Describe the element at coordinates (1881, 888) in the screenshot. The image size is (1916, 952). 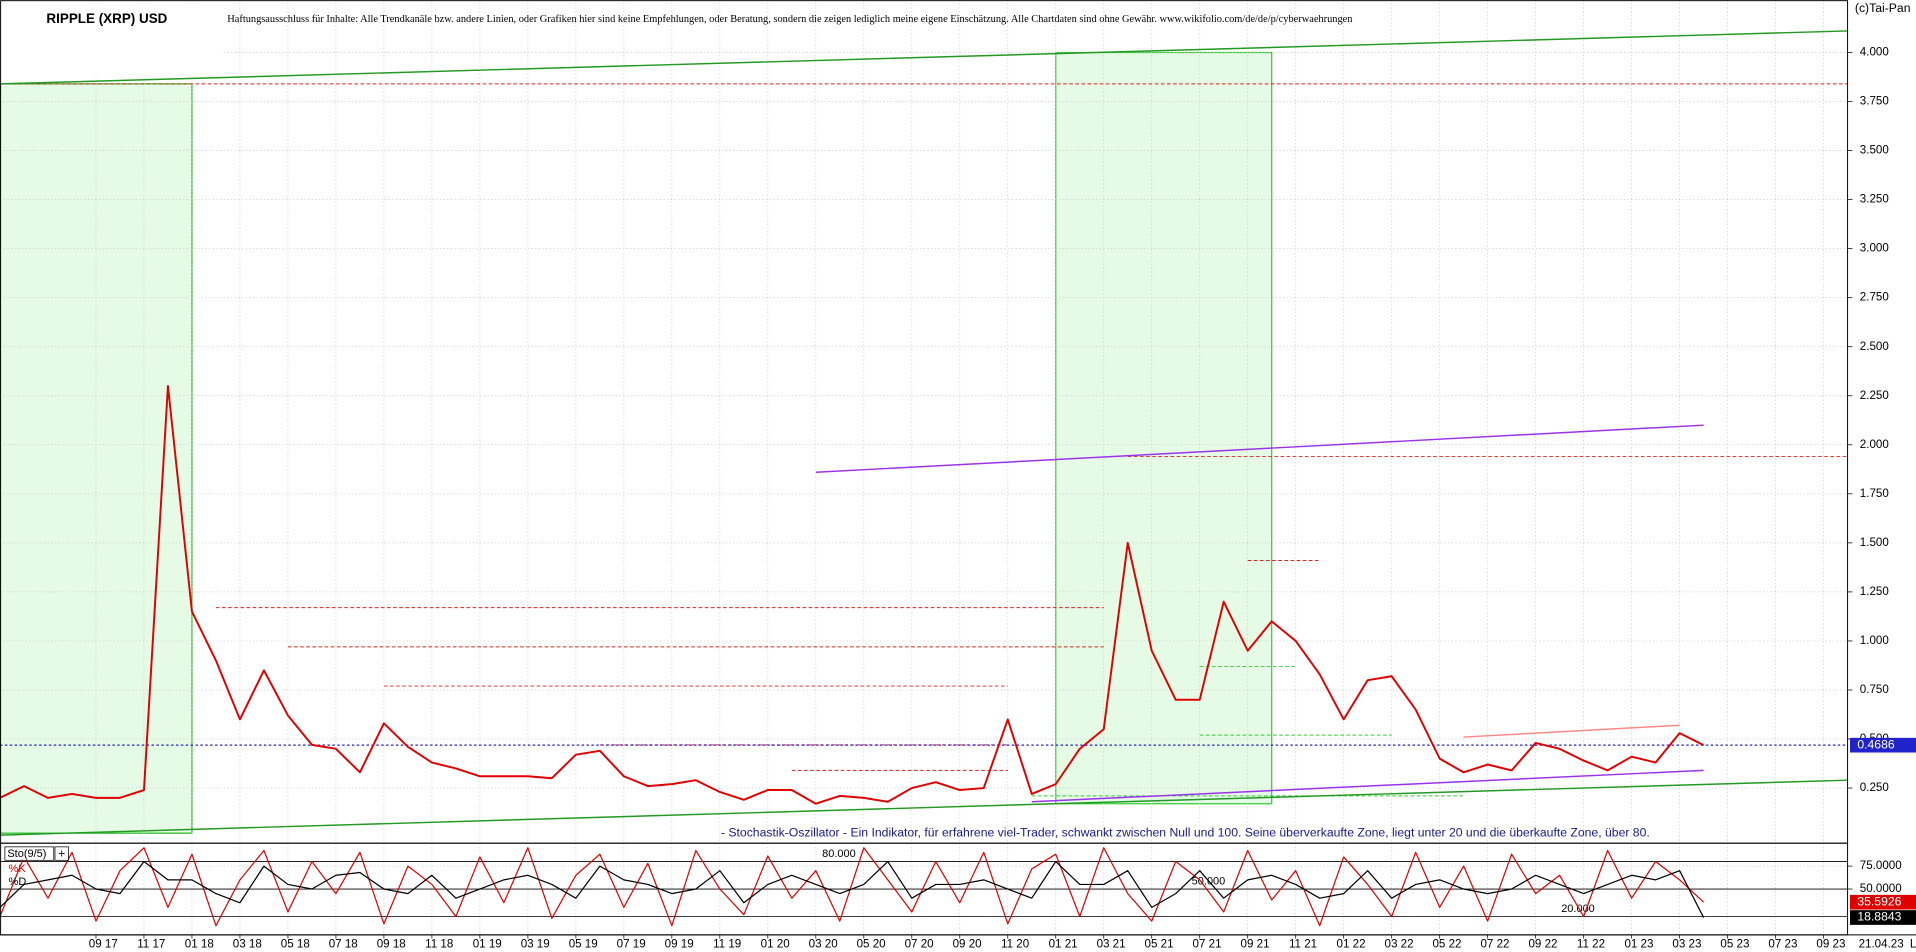
I see `y-tick-label: 50.0000` at that location.